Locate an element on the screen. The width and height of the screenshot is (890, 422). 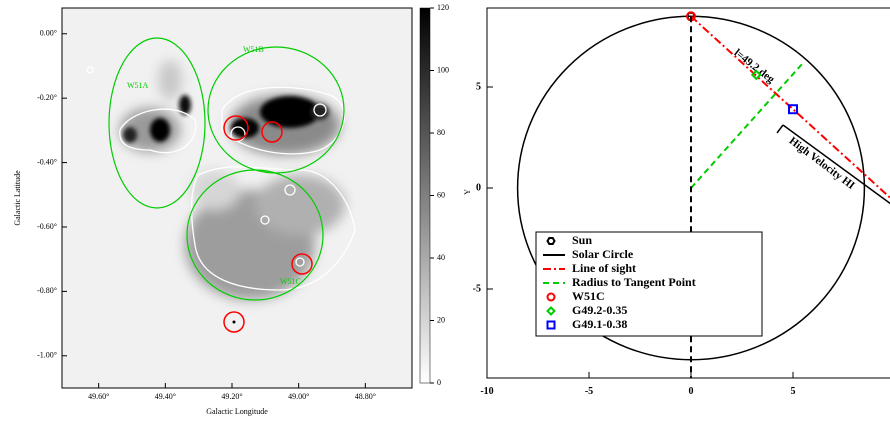
annotation: W51A is located at coordinates (138, 85).